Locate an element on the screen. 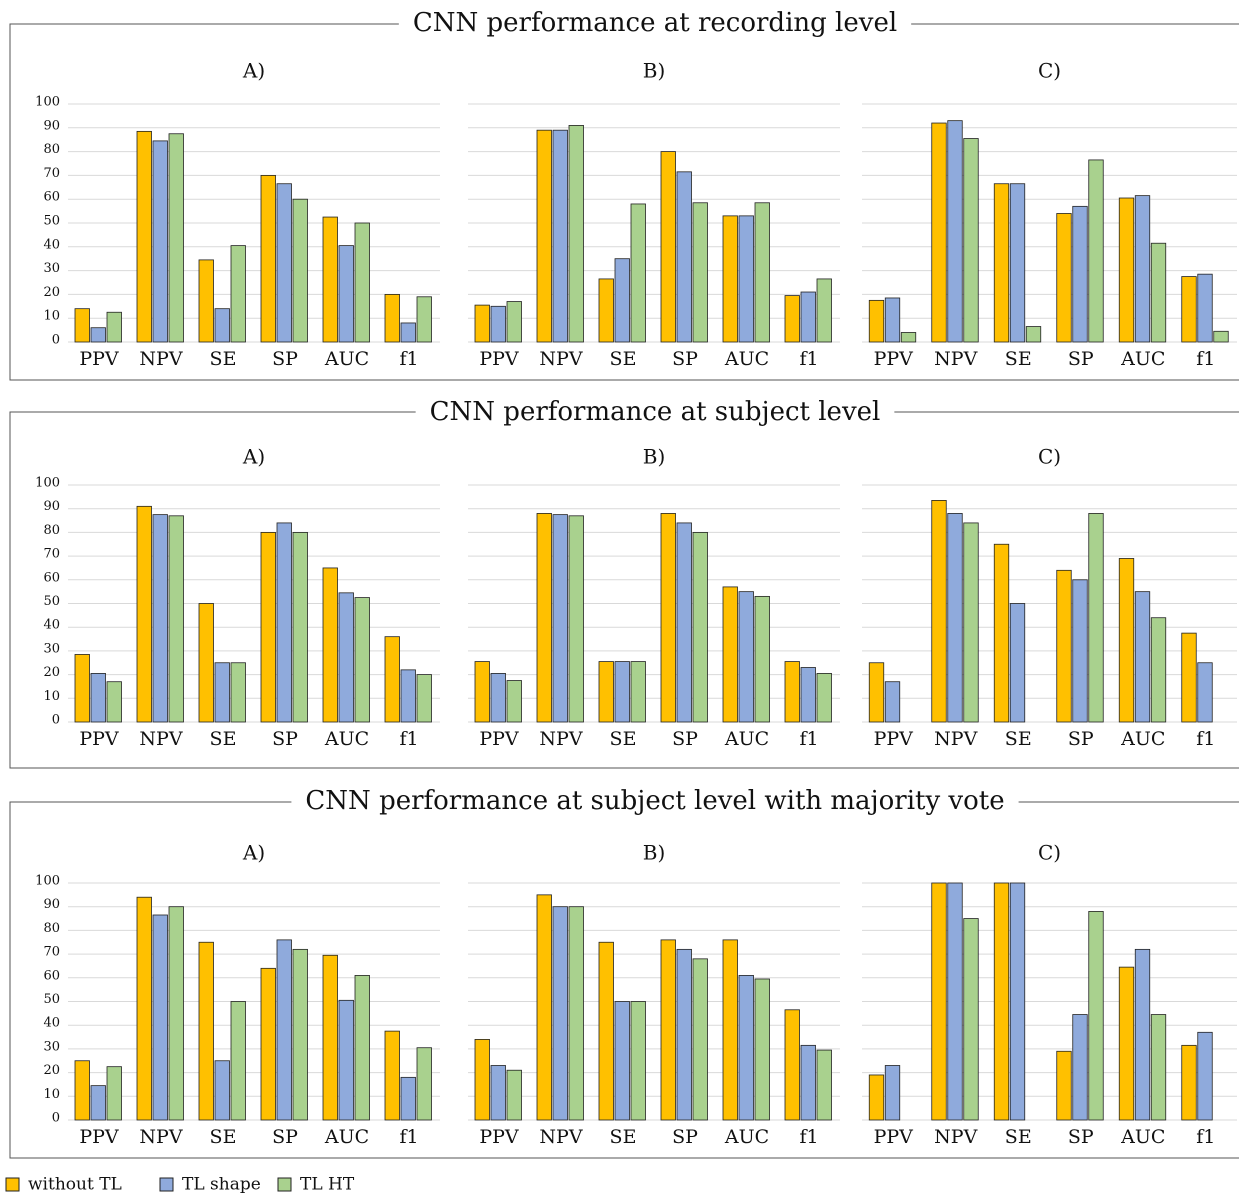 The height and width of the screenshot is (1193, 1239). group-title: CNN performance at recording level is located at coordinates (655, 23).